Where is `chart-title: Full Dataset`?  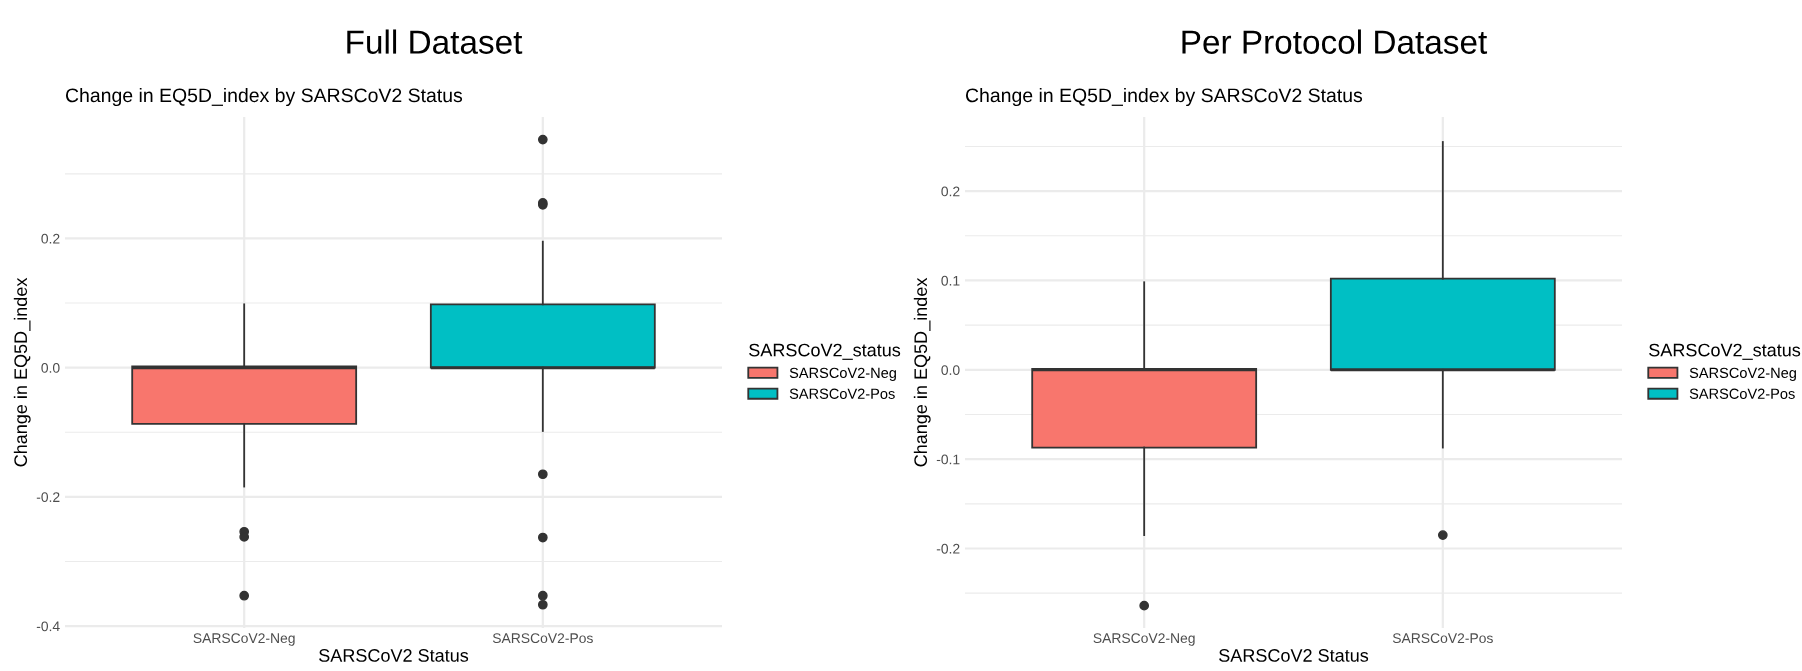 chart-title: Full Dataset is located at coordinates (435, 41).